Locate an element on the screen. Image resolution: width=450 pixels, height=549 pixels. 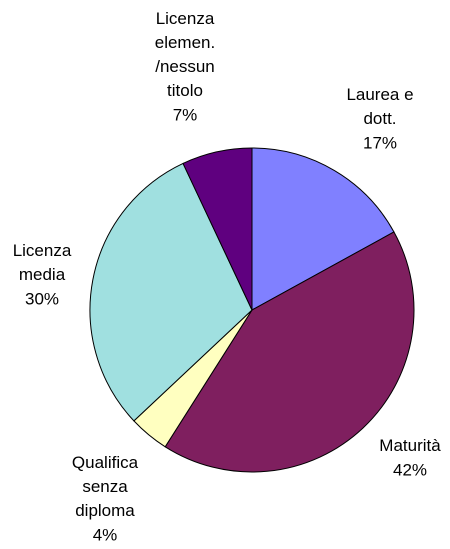
slice-value-label: 42% is located at coordinates (410, 469).